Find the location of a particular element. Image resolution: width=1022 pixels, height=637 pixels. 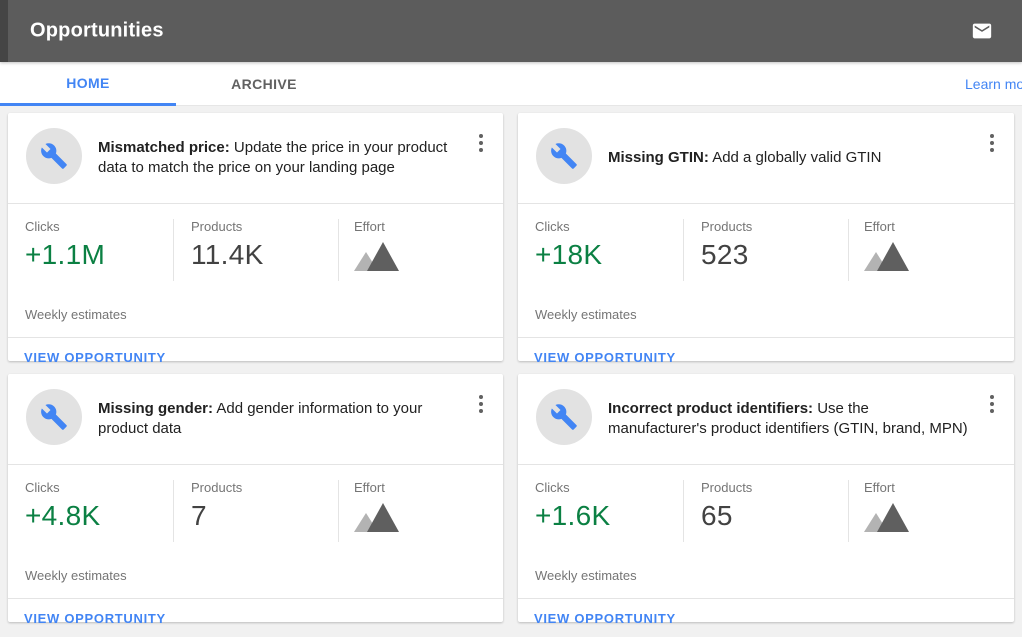

tab-archive: ARCHIVE is located at coordinates (264, 84).